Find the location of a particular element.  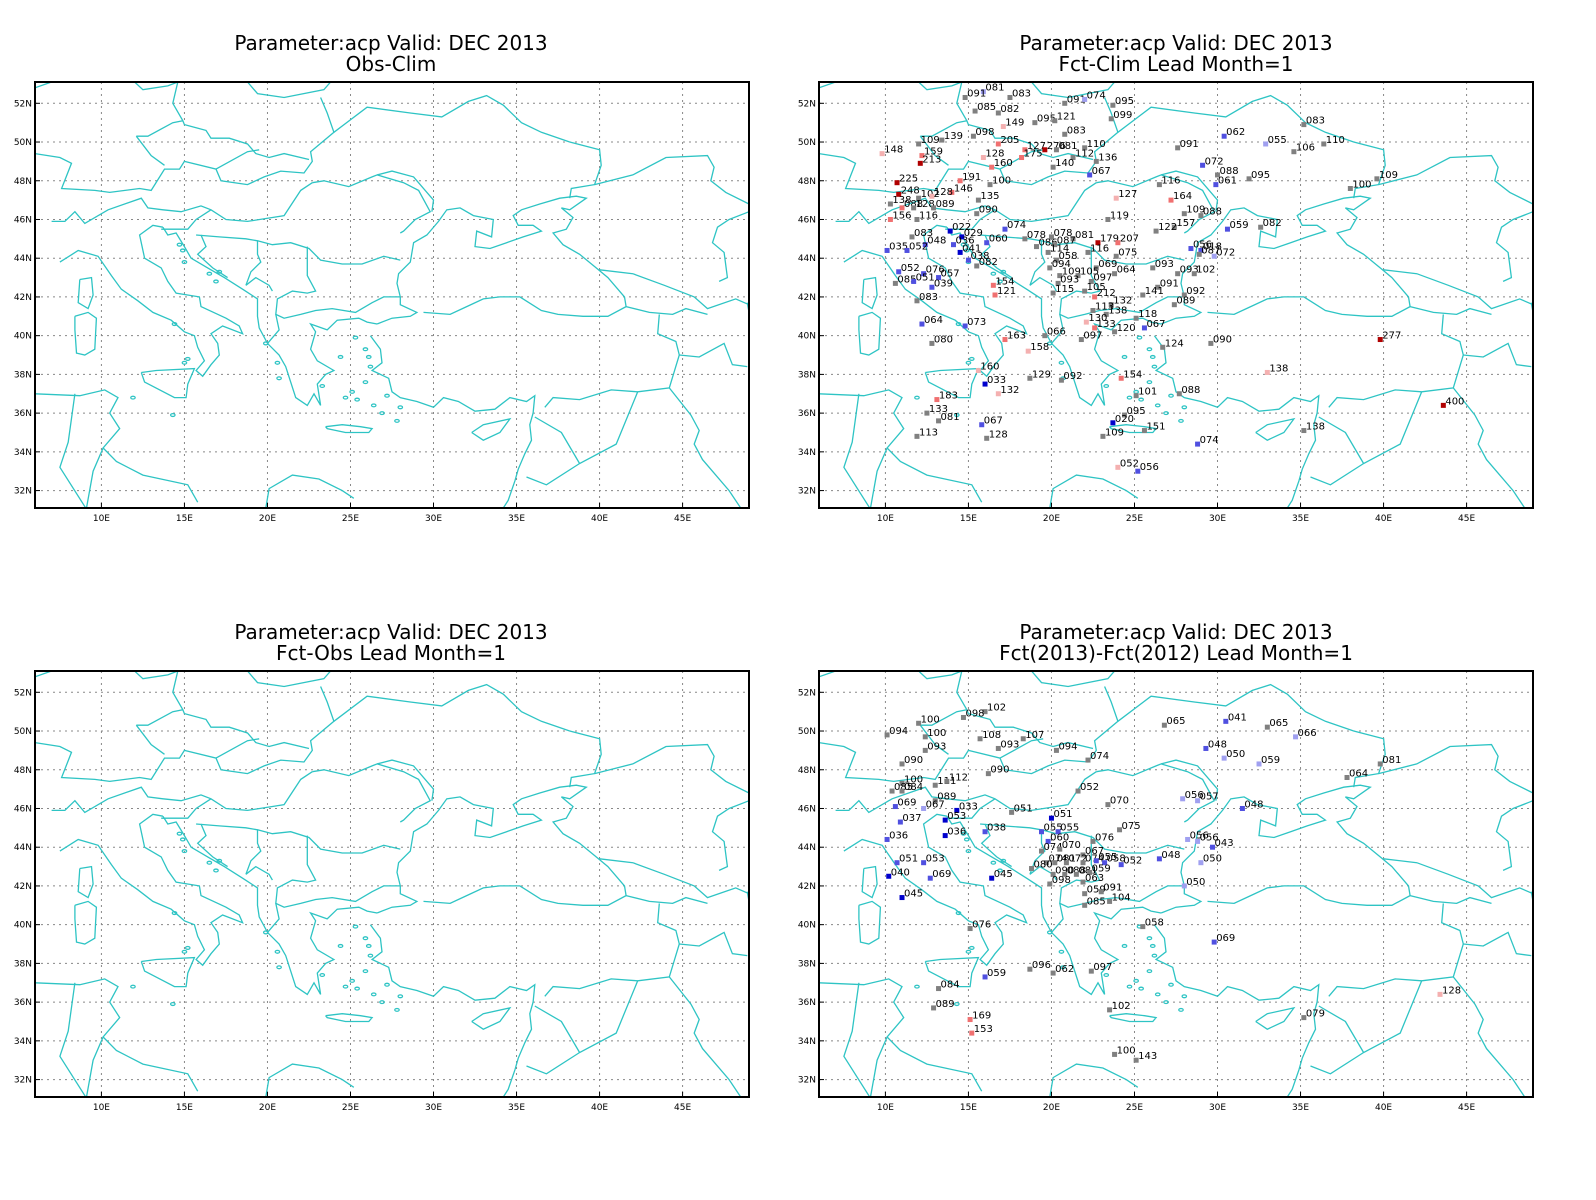

station-value-label: 095 is located at coordinates (1124, 101).